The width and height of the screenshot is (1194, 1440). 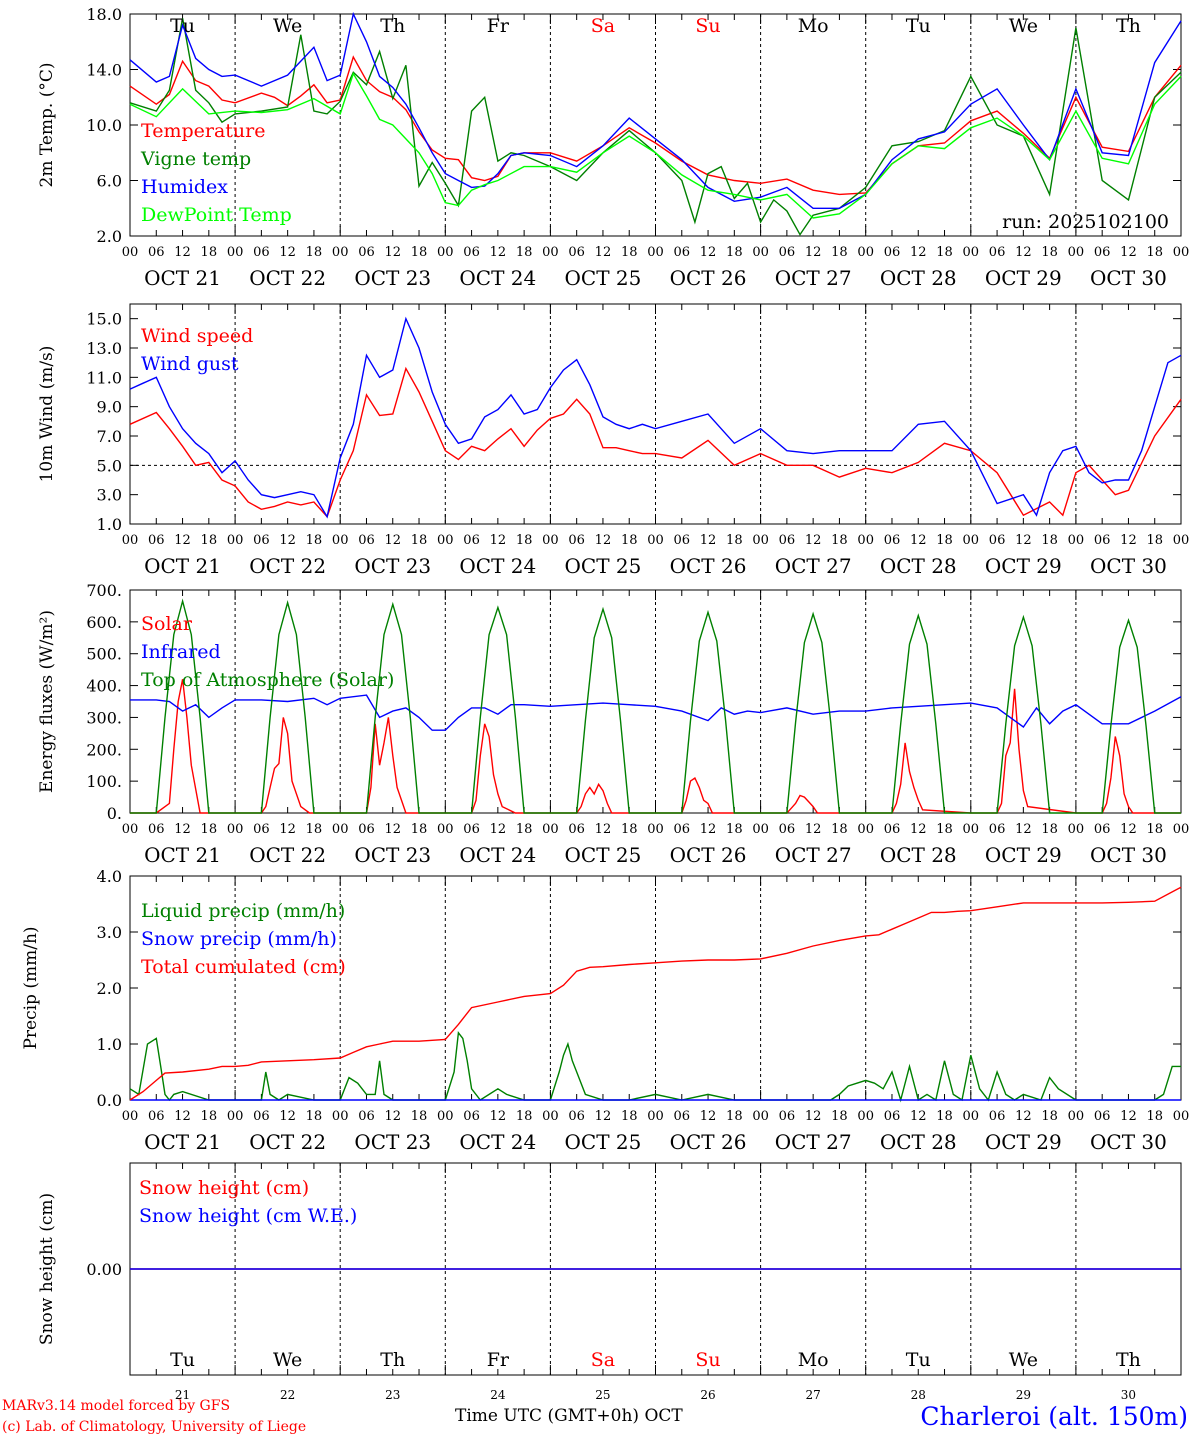 What do you see at coordinates (392, 566) in the screenshot?
I see `panel-2-date-label: OCT 23` at bounding box center [392, 566].